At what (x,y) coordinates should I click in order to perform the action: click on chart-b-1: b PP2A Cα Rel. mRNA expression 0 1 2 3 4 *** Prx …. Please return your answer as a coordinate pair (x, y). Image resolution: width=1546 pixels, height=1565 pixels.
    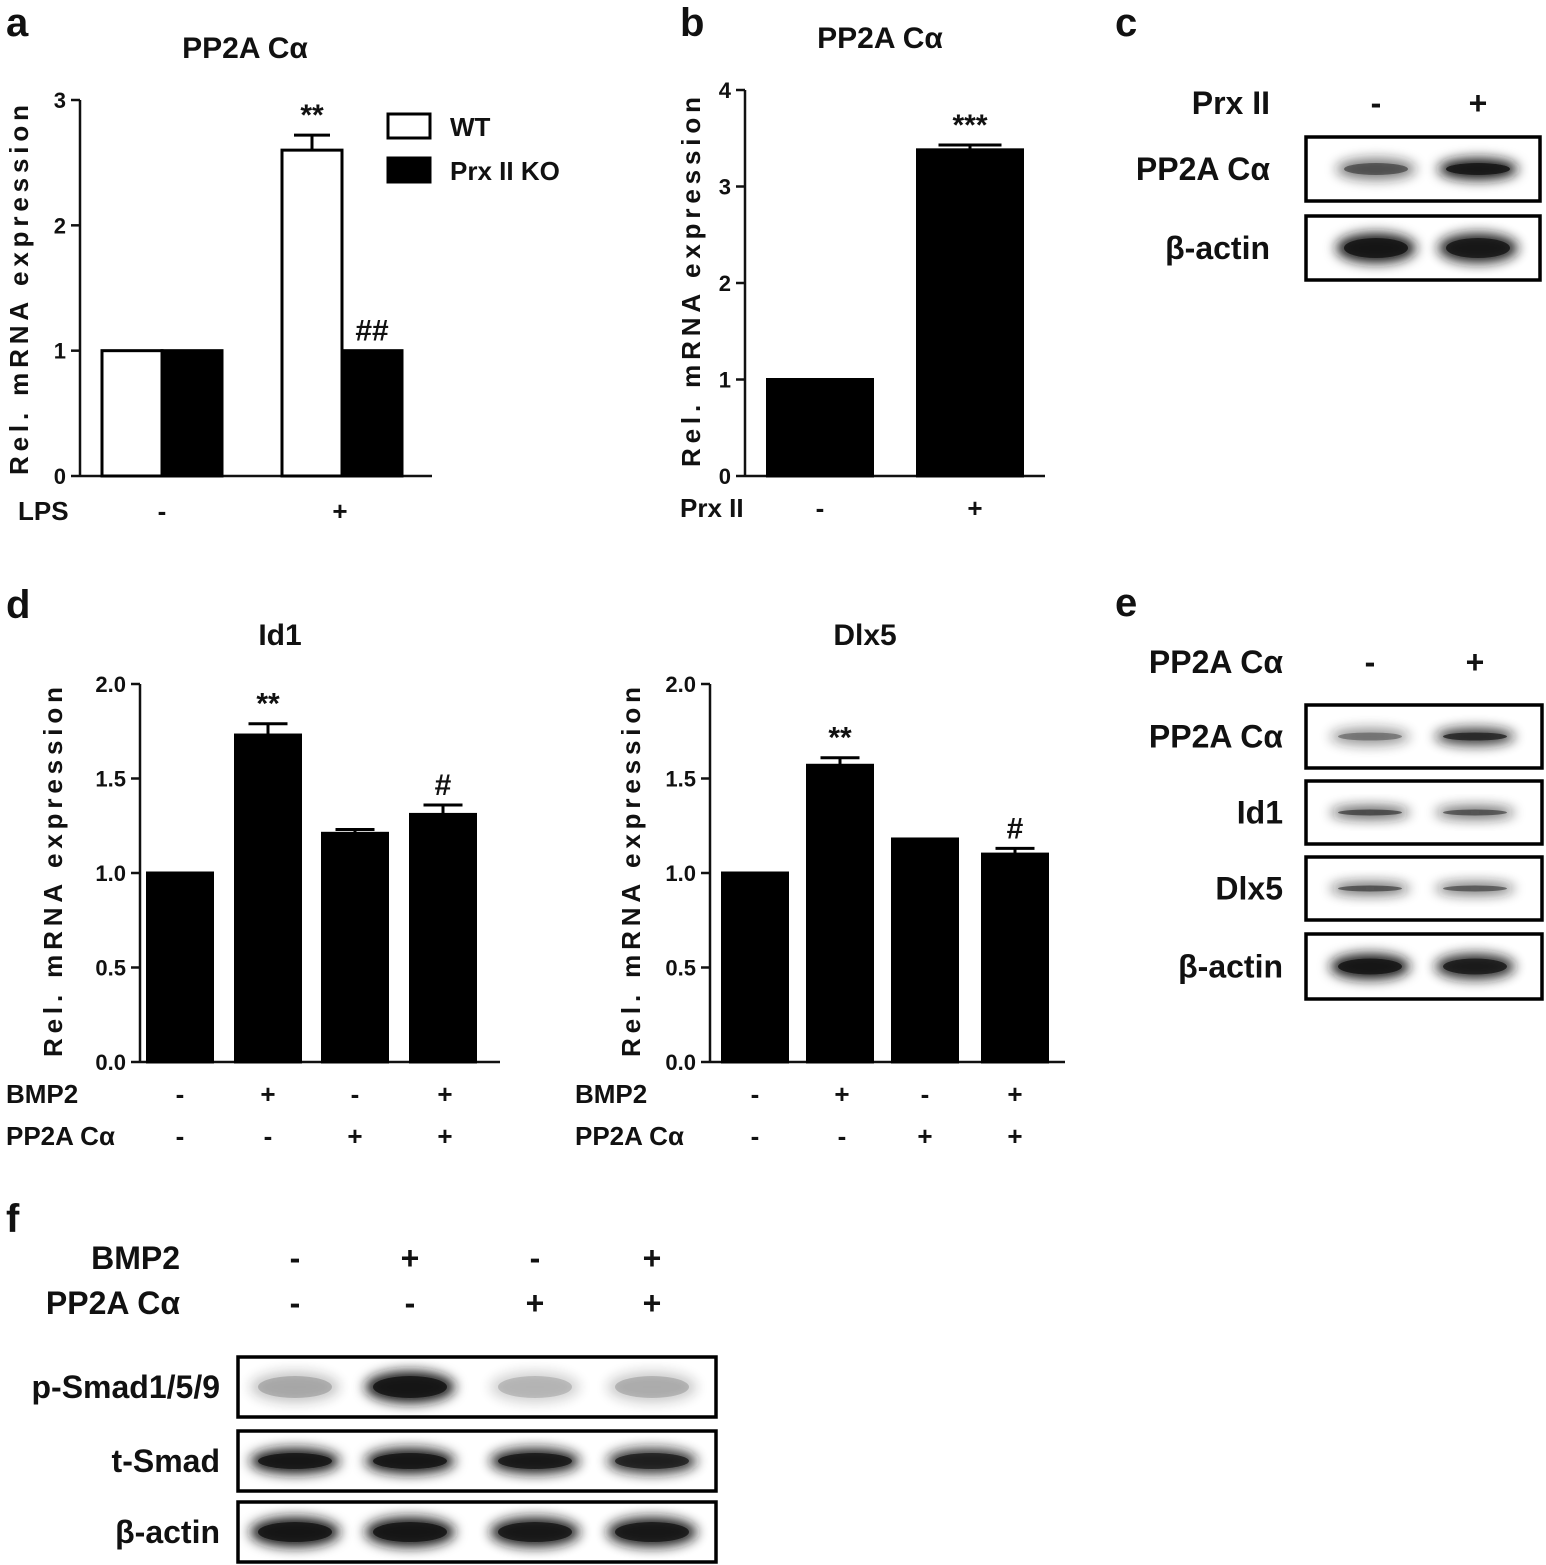
    Looking at the image, I should click on (860, 262).